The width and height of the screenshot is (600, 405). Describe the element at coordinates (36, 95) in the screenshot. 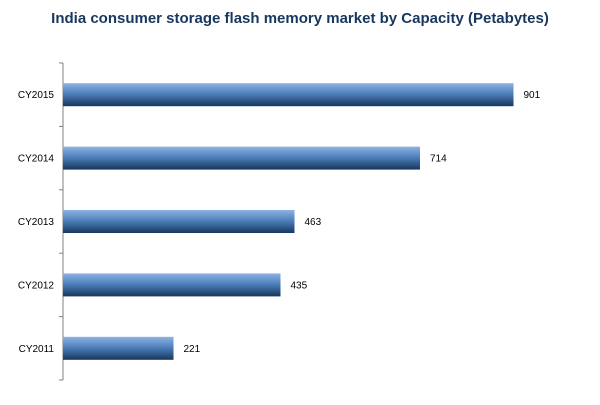

I see `category-label: CY2015` at that location.